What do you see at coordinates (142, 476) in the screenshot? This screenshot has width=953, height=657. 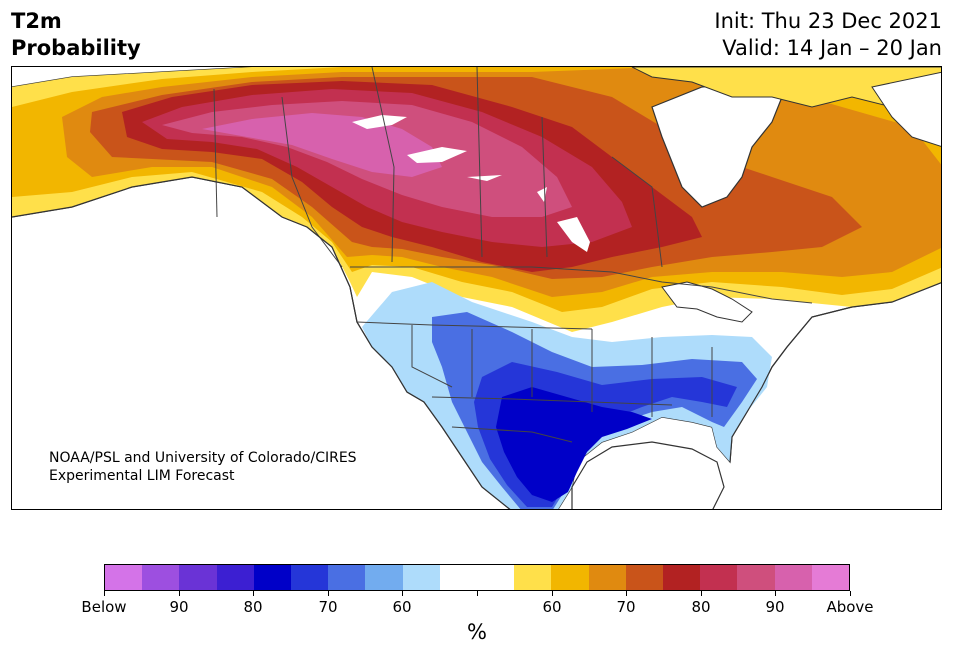 I see `credit-line-2: Experimental LIM Forecast` at bounding box center [142, 476].